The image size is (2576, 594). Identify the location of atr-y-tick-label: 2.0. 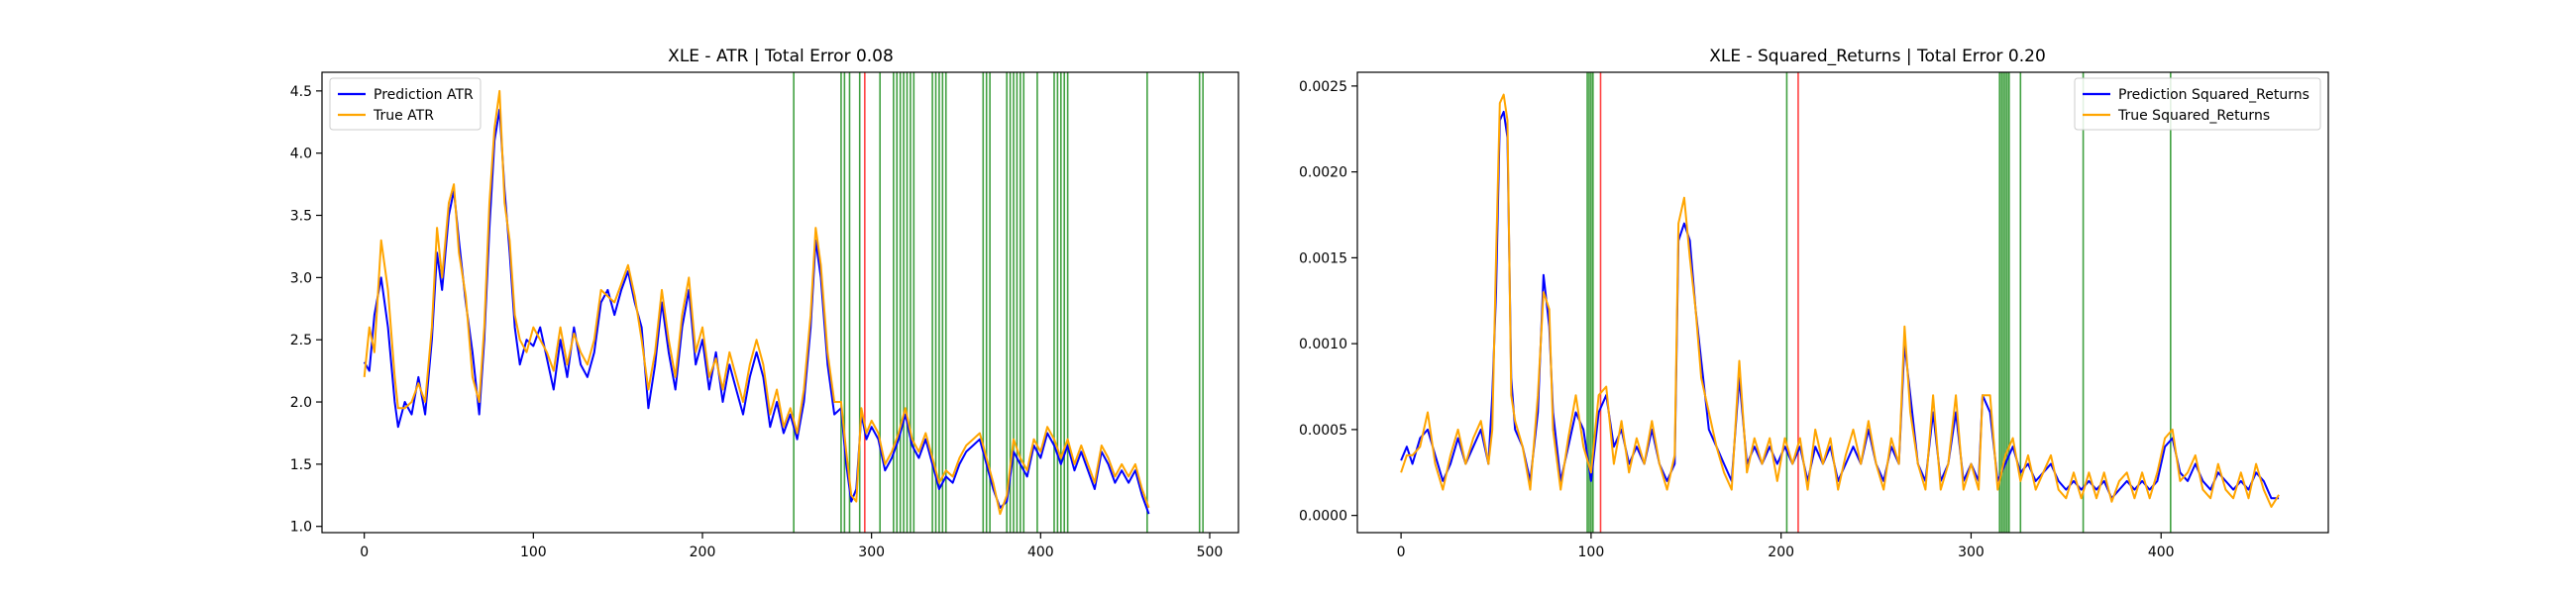
(301, 403).